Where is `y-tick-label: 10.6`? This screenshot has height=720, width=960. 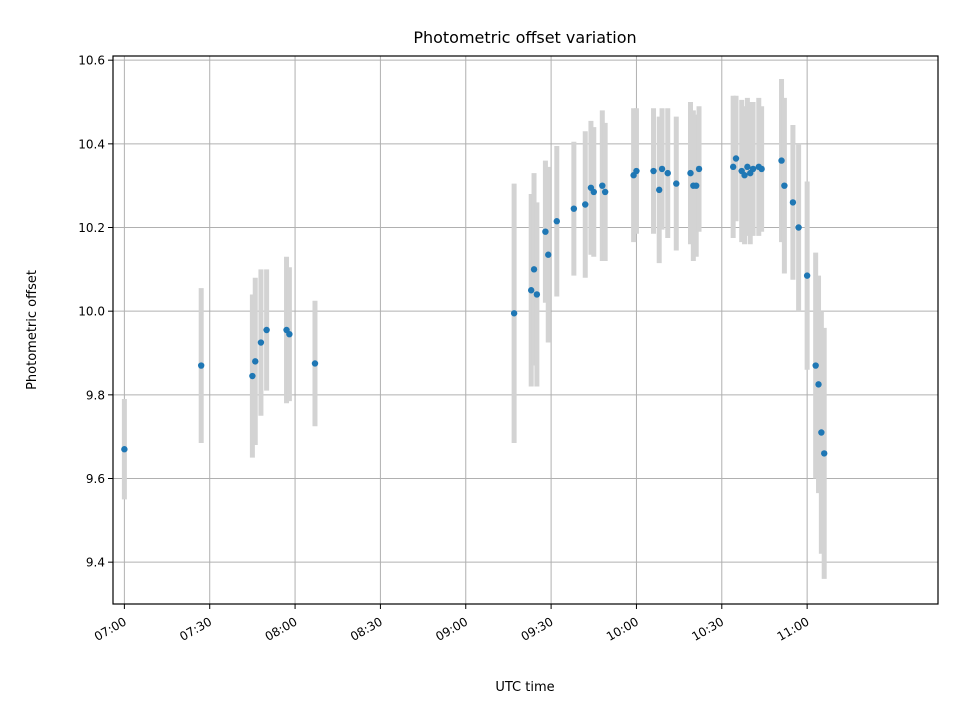 y-tick-label: 10.6 is located at coordinates (91, 61).